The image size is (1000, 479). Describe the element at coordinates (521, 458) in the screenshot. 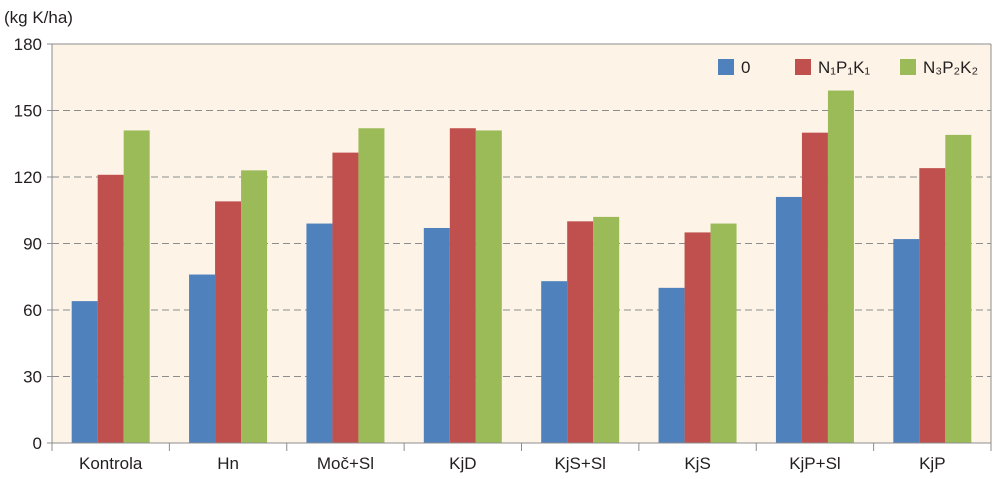

I see `x-axis-ticks: Kontrola Hn Moč+Sl KjD KjS+Sl KjS KjP+Sl KjP` at that location.